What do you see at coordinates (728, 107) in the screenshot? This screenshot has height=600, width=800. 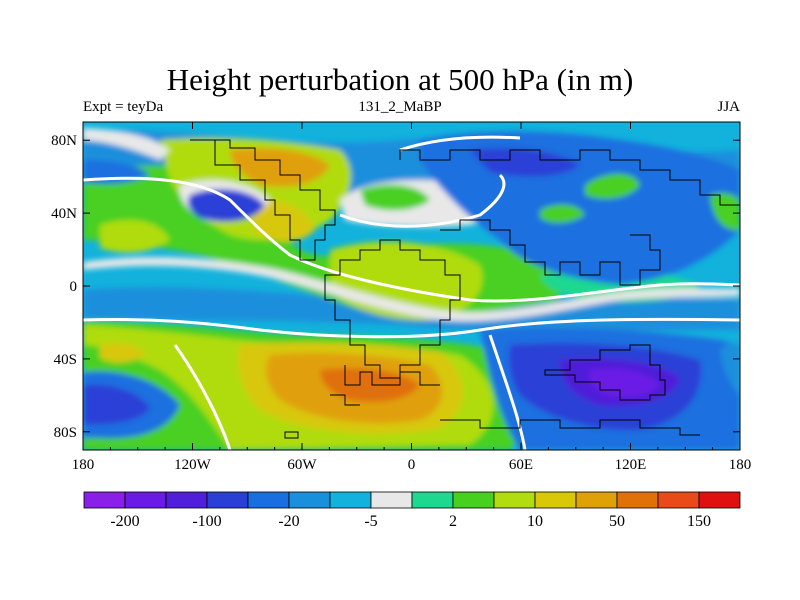 I see `season-label: JJA` at bounding box center [728, 107].